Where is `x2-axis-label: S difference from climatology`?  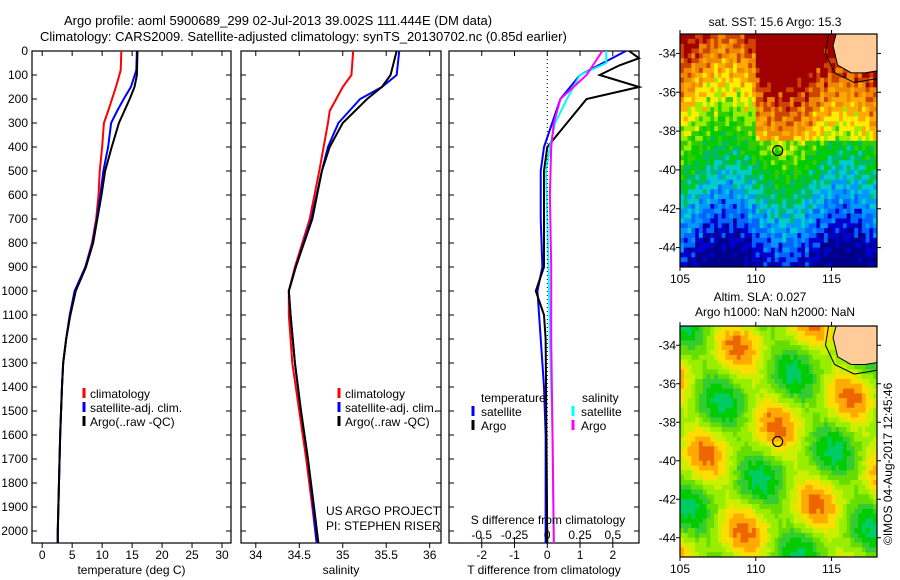
x2-axis-label: S difference from climatology is located at coordinates (548, 520).